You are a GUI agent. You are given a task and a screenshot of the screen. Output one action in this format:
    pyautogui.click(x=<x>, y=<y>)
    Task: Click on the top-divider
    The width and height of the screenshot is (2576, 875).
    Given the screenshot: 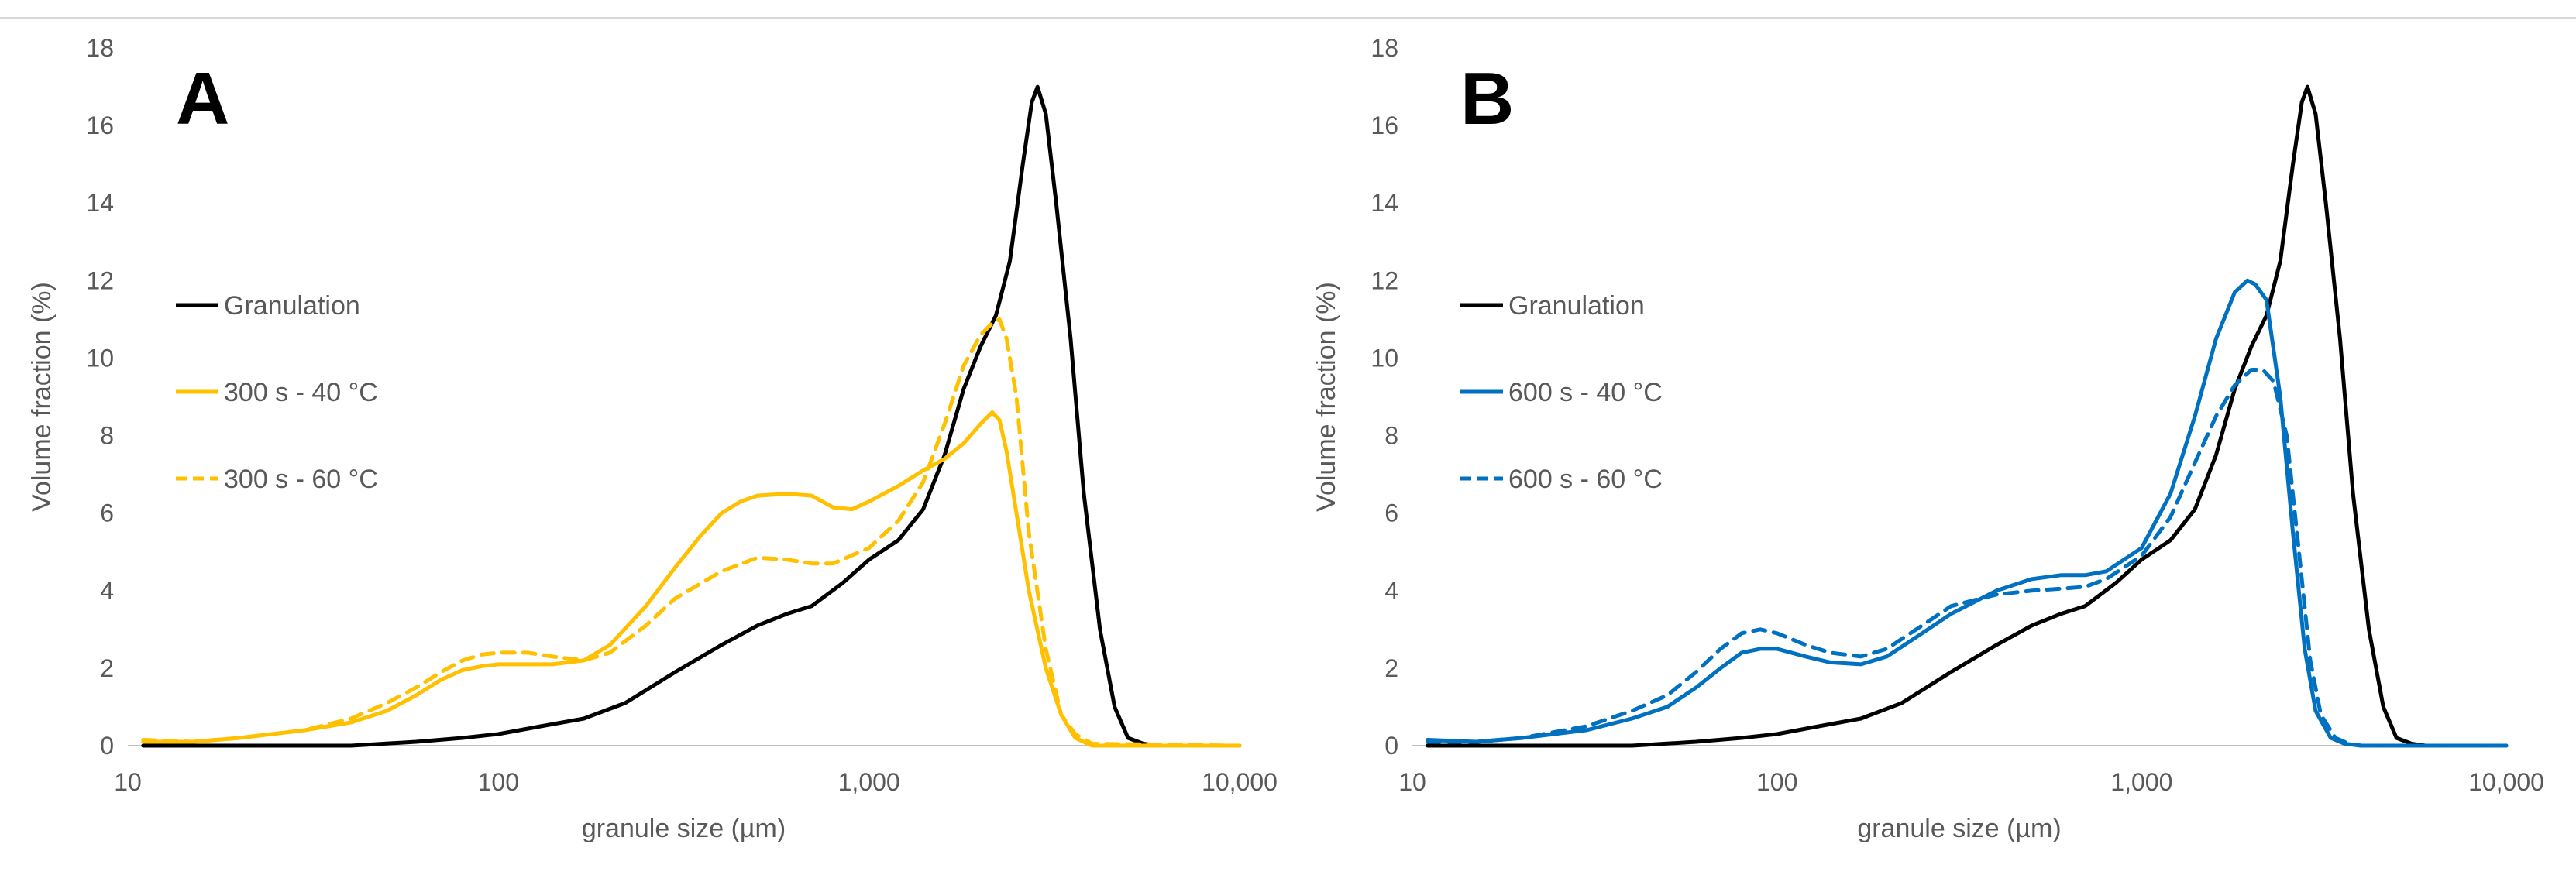 What is the action you would take?
    pyautogui.click(x=1288, y=18)
    